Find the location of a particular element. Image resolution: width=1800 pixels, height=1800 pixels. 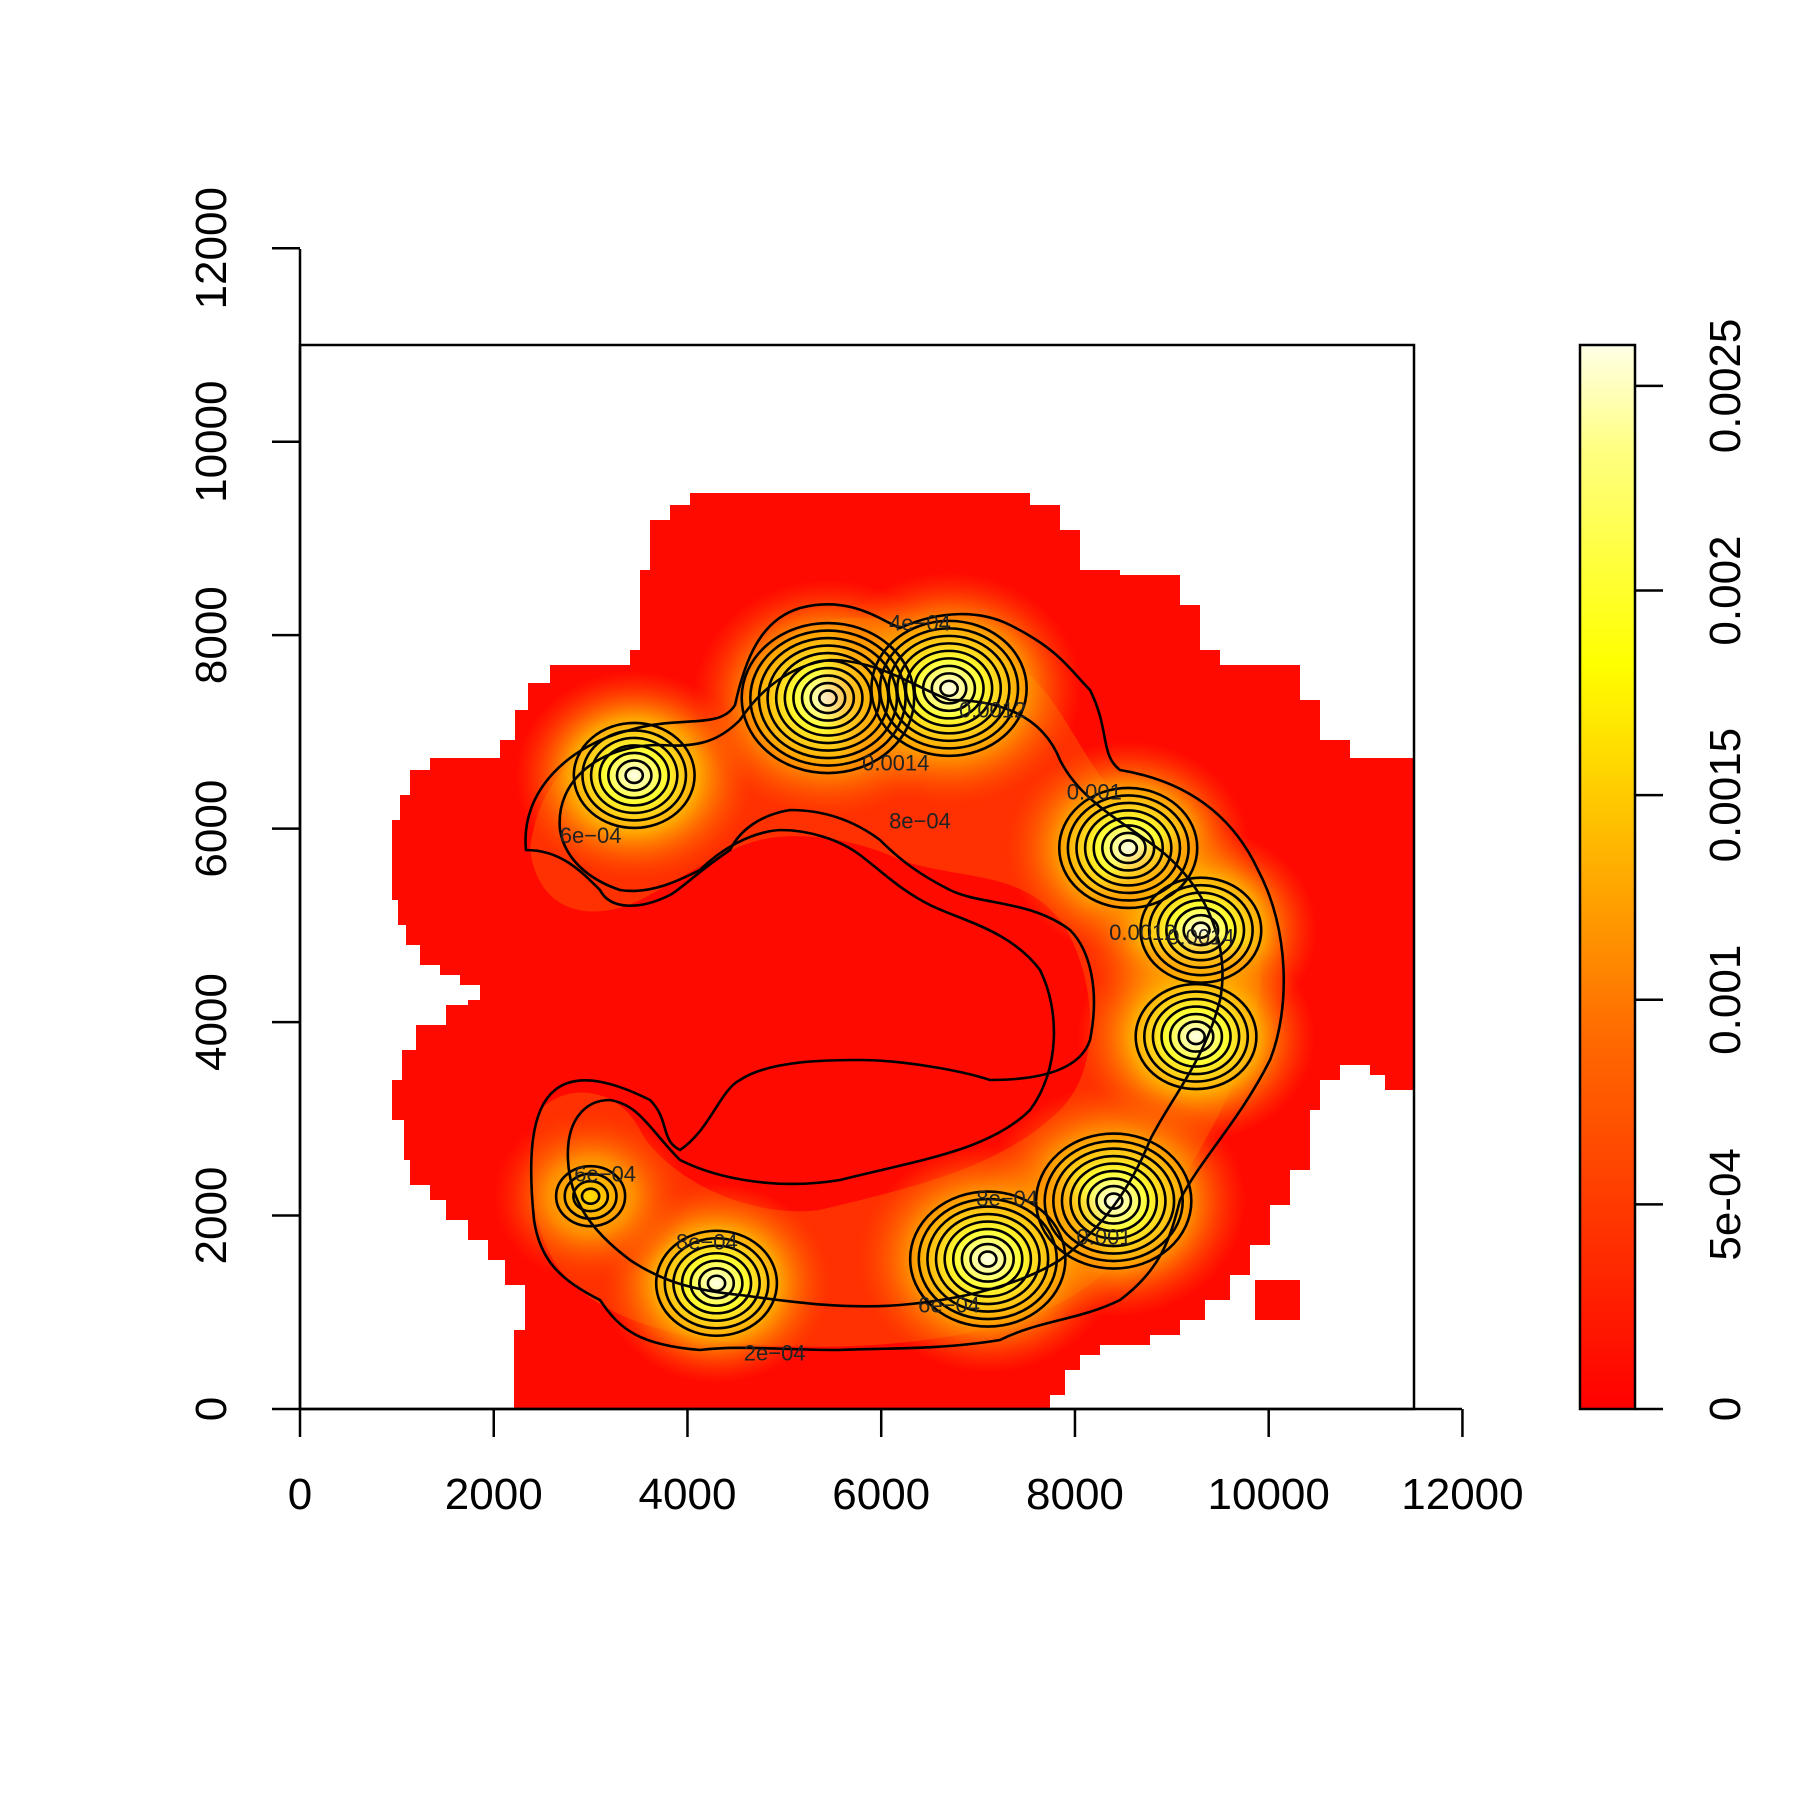

x-tick-label: 2000 is located at coordinates (494, 1494).